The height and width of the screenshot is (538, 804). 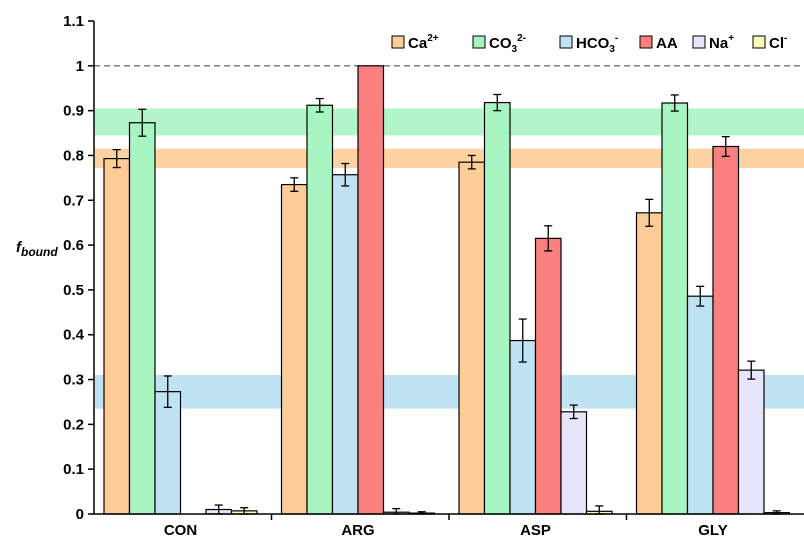 I want to click on x-category-asp: ASP, so click(x=535, y=530).